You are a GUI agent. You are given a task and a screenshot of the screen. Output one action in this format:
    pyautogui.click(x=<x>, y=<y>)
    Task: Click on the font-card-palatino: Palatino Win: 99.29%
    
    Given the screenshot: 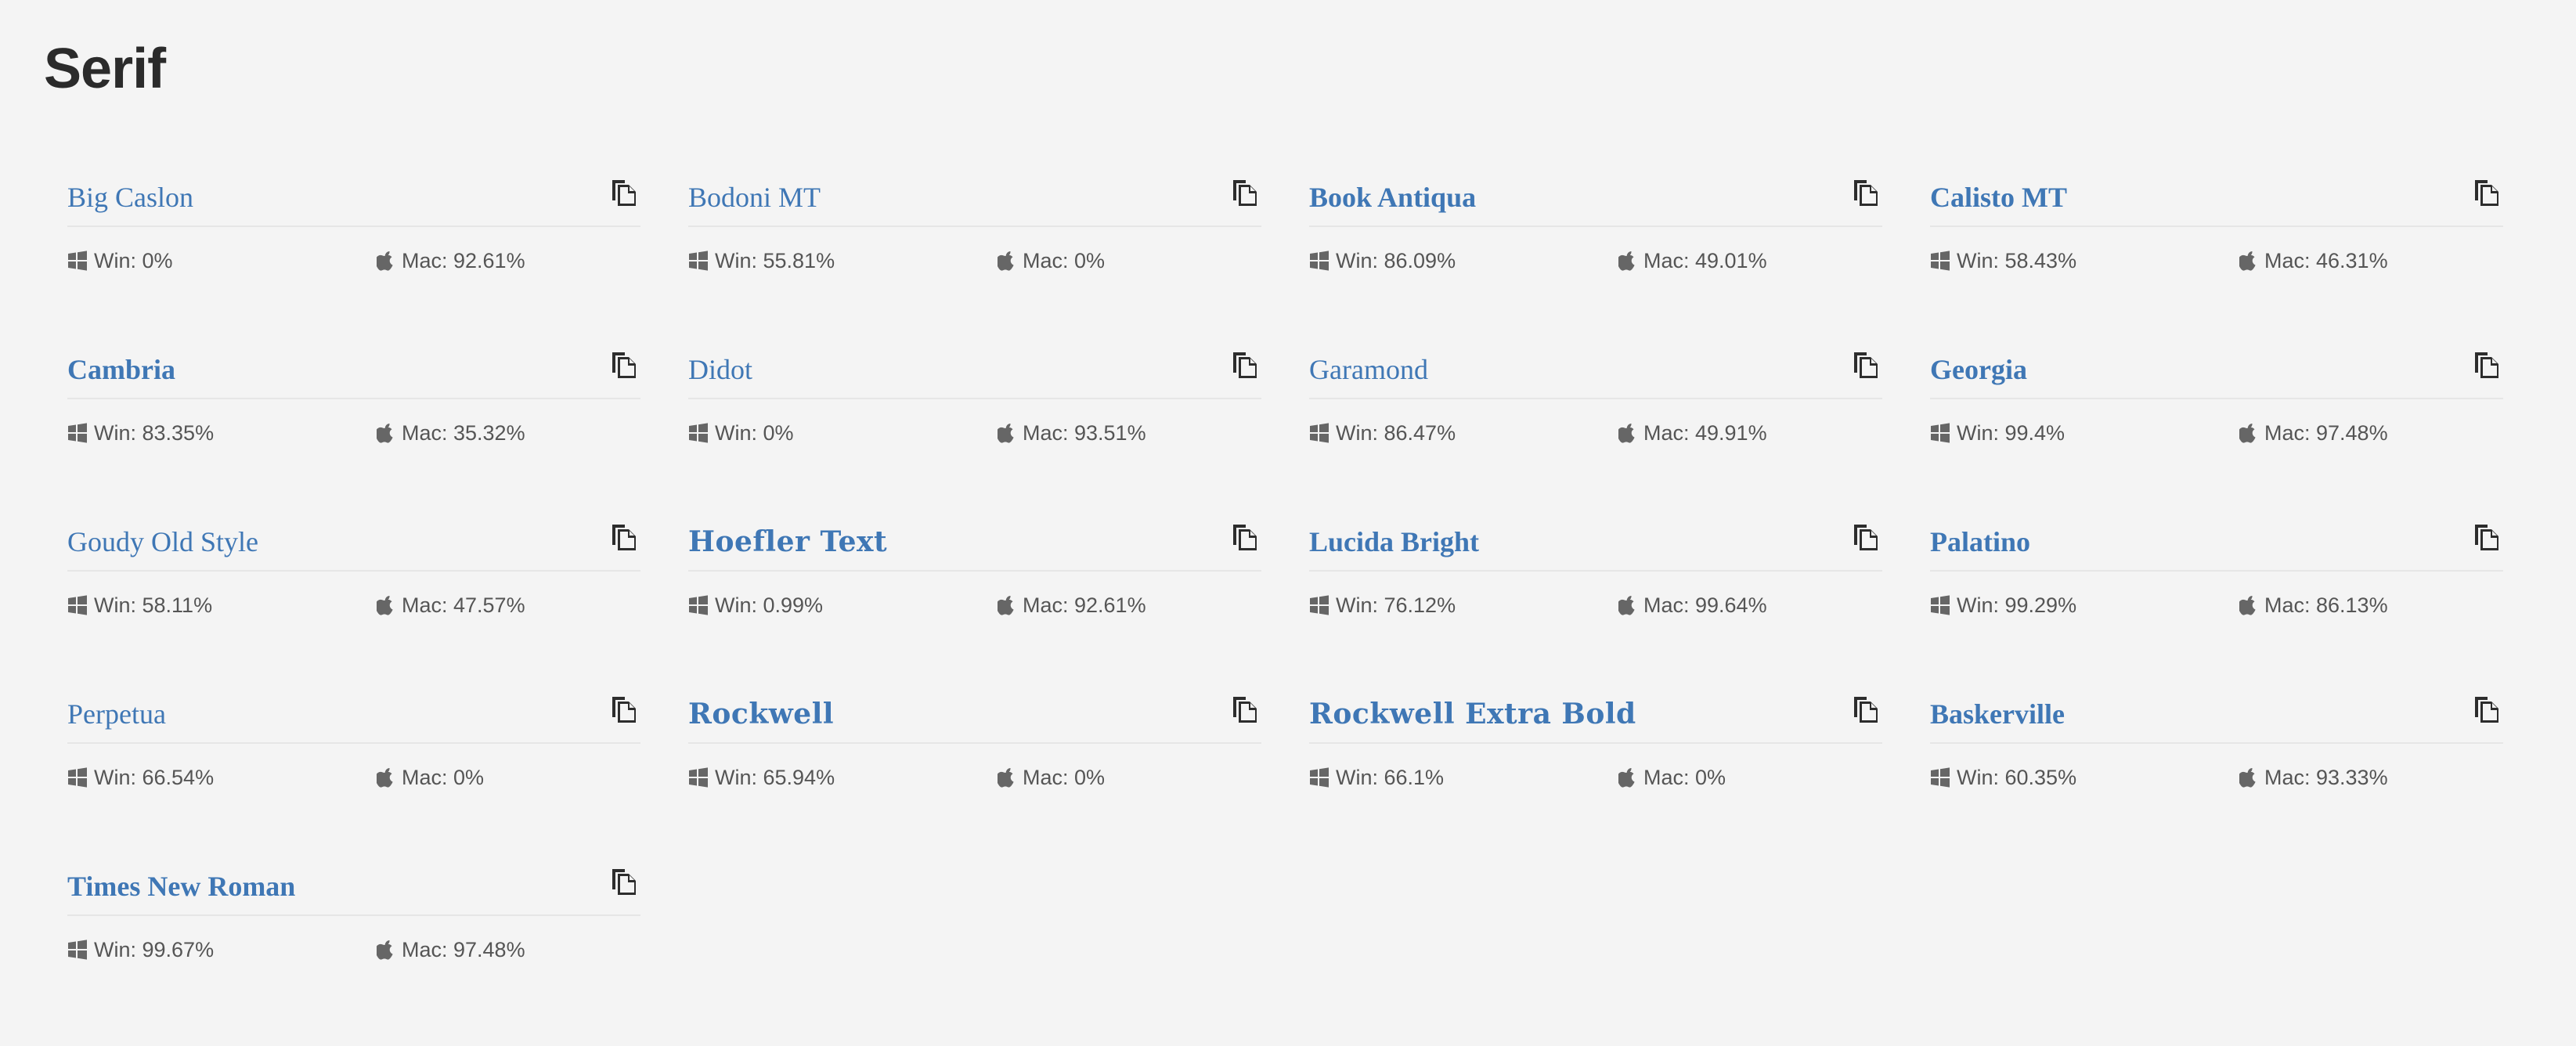 What is the action you would take?
    pyautogui.click(x=2216, y=587)
    